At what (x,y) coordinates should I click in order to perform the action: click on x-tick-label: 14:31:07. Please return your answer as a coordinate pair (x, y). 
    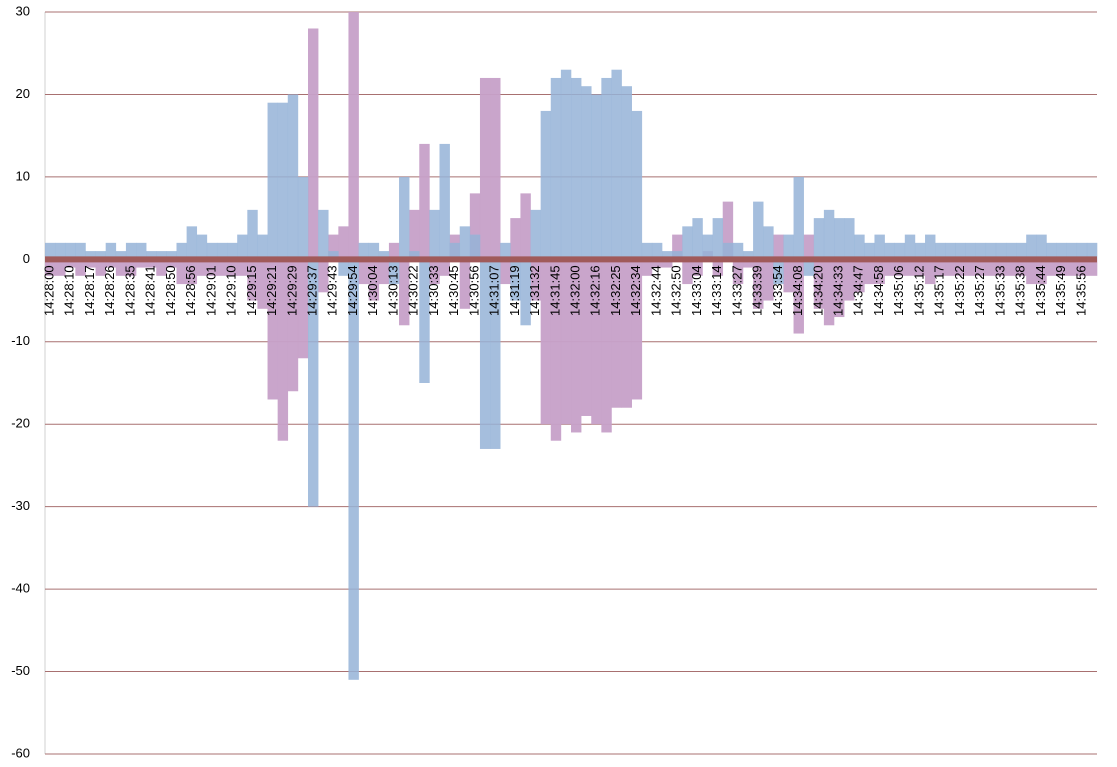
    Looking at the image, I should click on (494, 290).